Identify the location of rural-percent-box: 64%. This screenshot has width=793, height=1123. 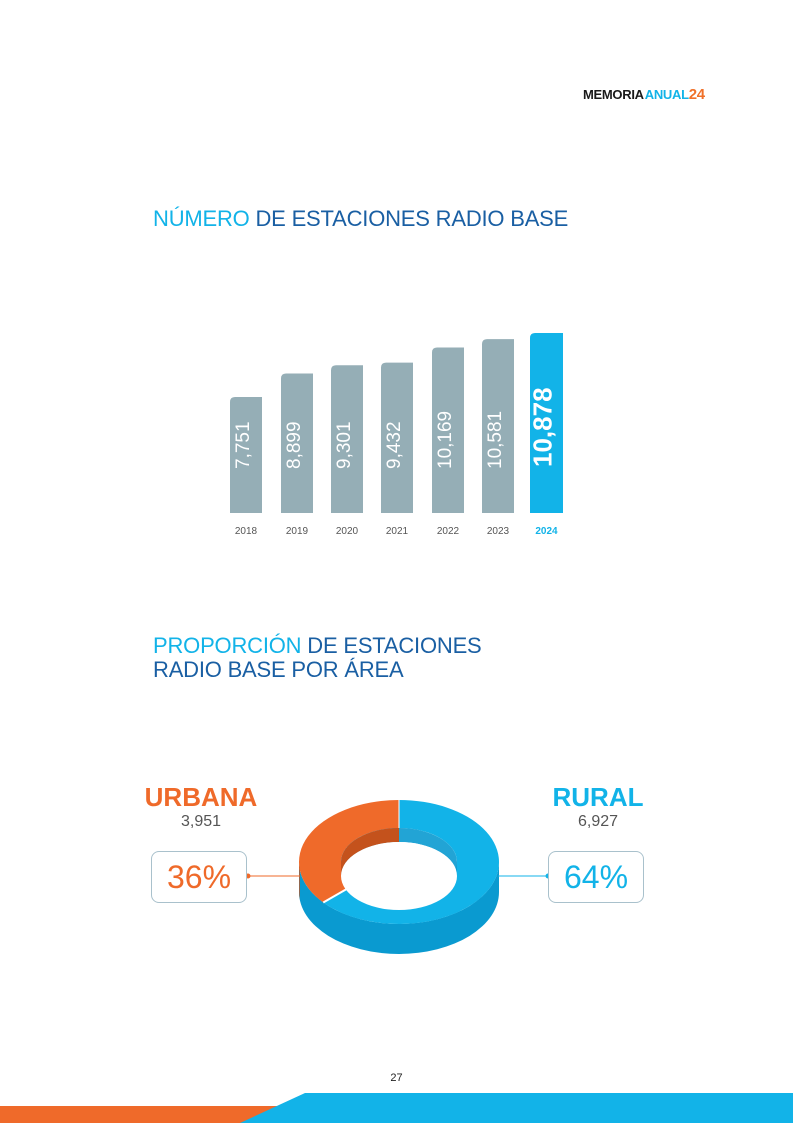
(596, 877).